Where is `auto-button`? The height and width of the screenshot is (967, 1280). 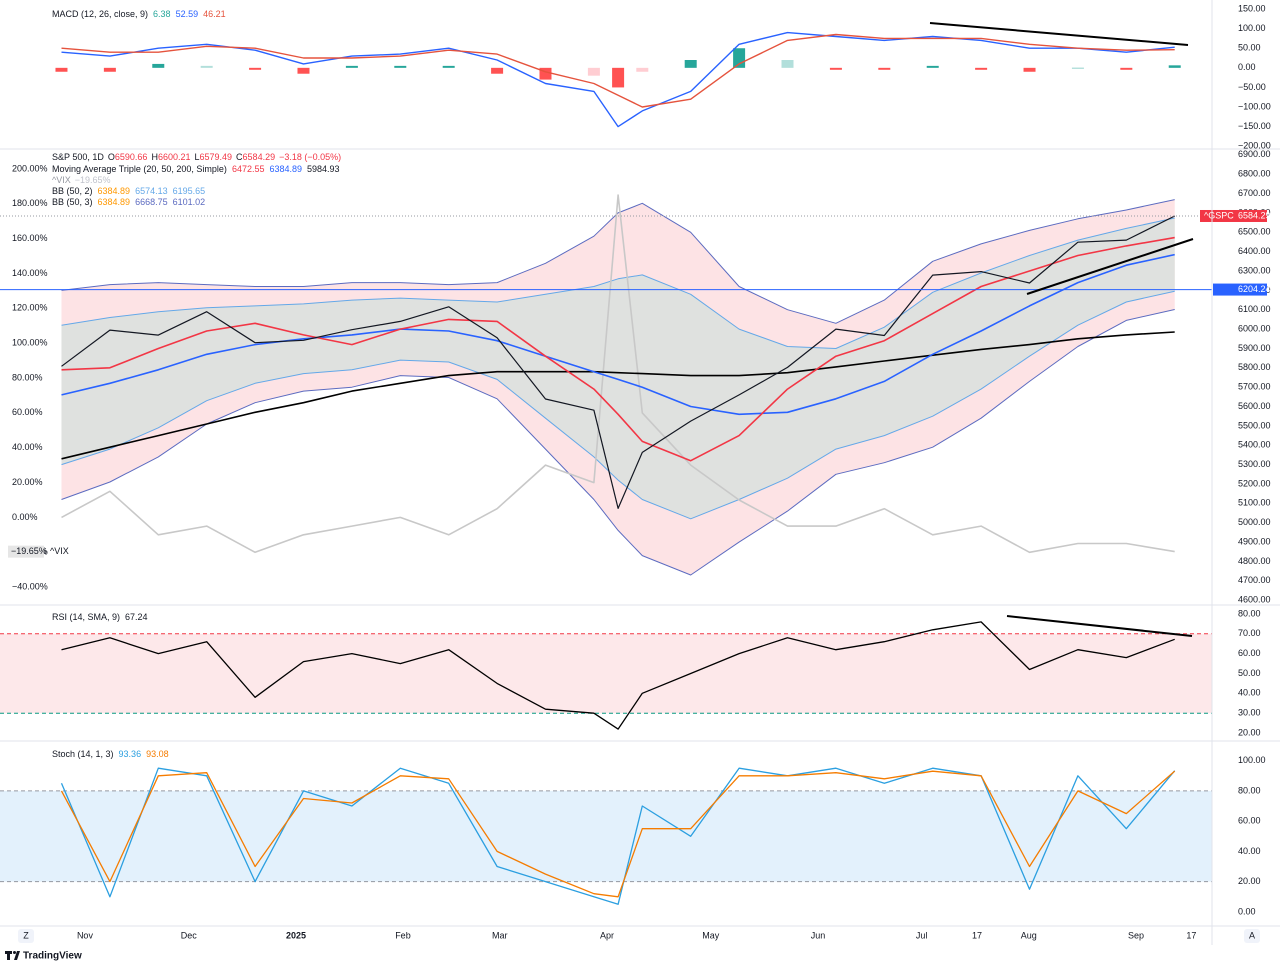 auto-button is located at coordinates (1252, 936).